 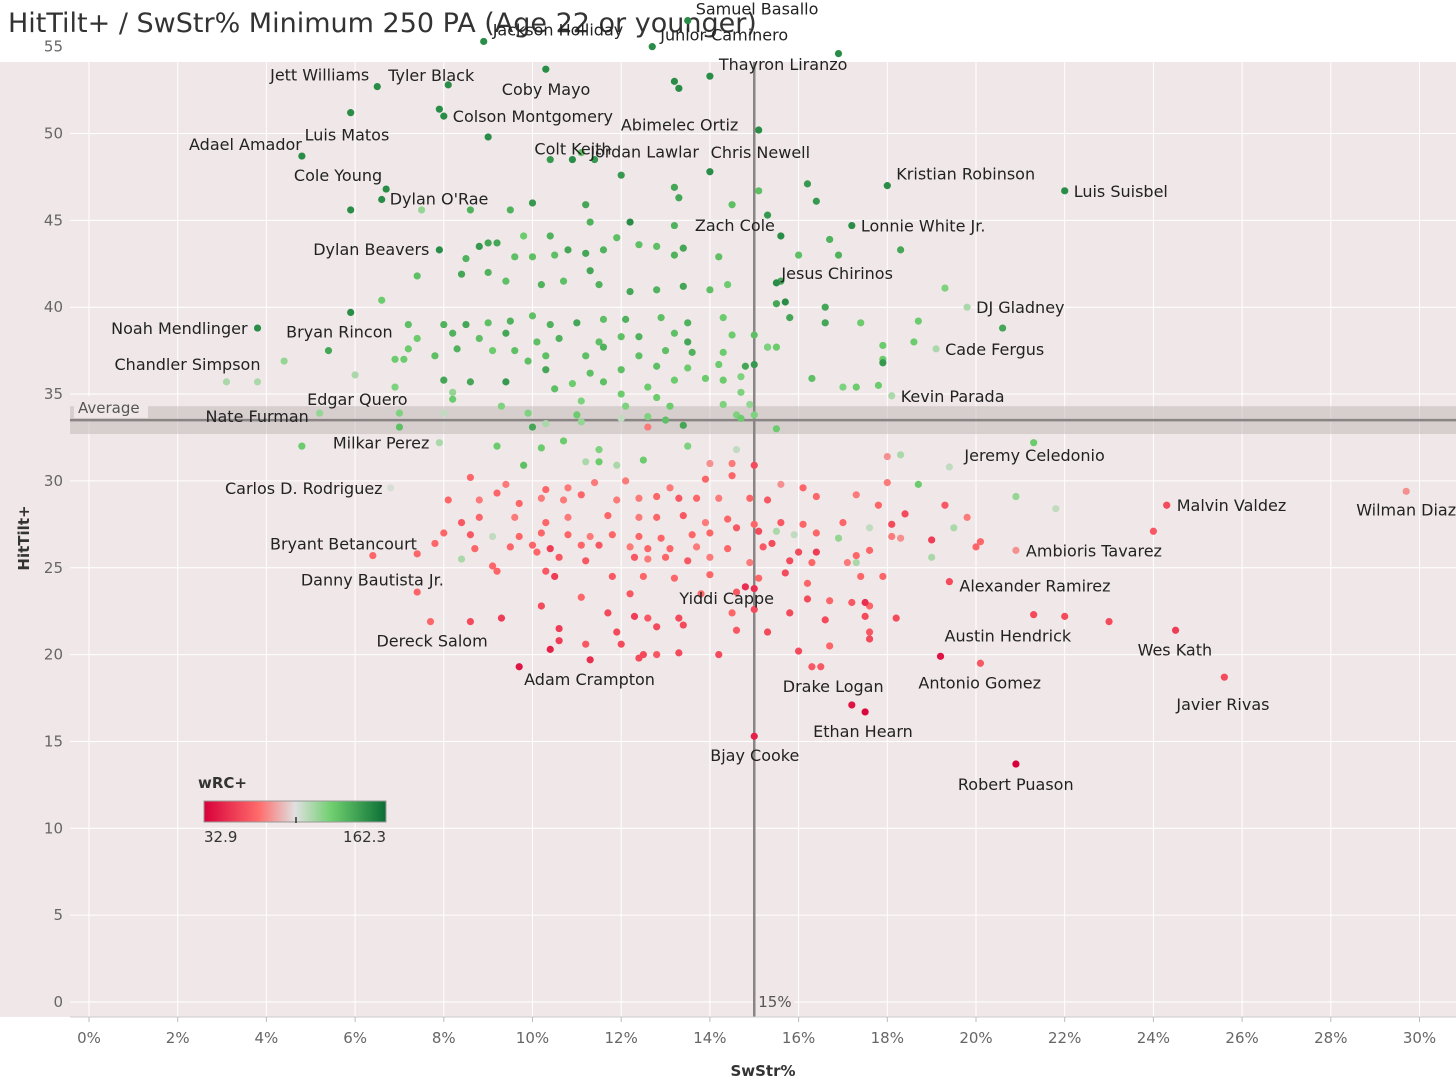 What do you see at coordinates (760, 152) in the screenshot?
I see `point-label: Chris Newell` at bounding box center [760, 152].